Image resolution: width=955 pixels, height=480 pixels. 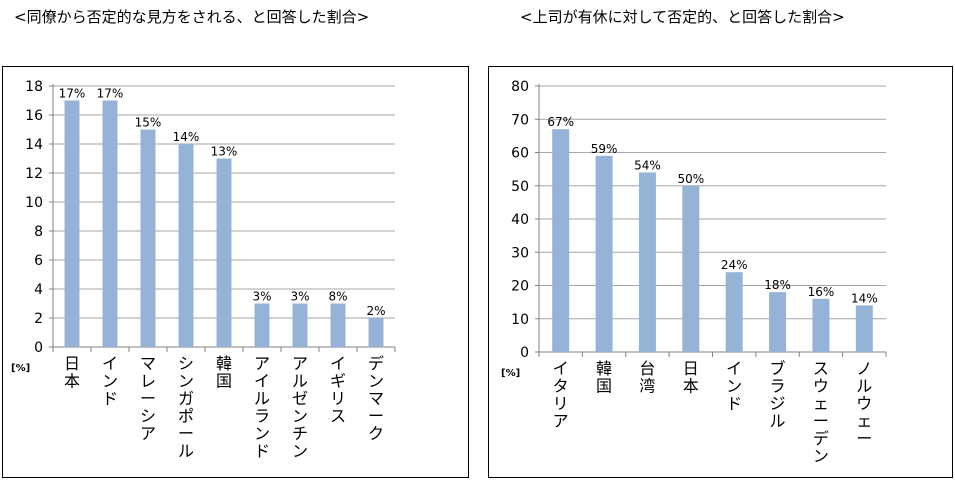 What do you see at coordinates (38, 319) in the screenshot?
I see `chart0-ytick-label: 2` at bounding box center [38, 319].